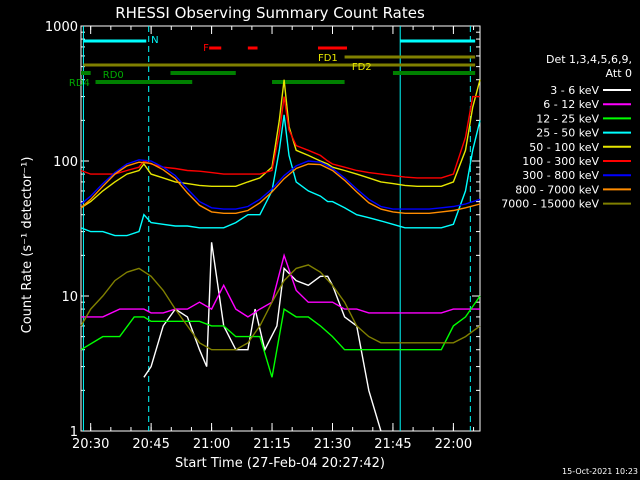  I want to click on legend-label: 800 - 7000 keV, so click(557, 189).